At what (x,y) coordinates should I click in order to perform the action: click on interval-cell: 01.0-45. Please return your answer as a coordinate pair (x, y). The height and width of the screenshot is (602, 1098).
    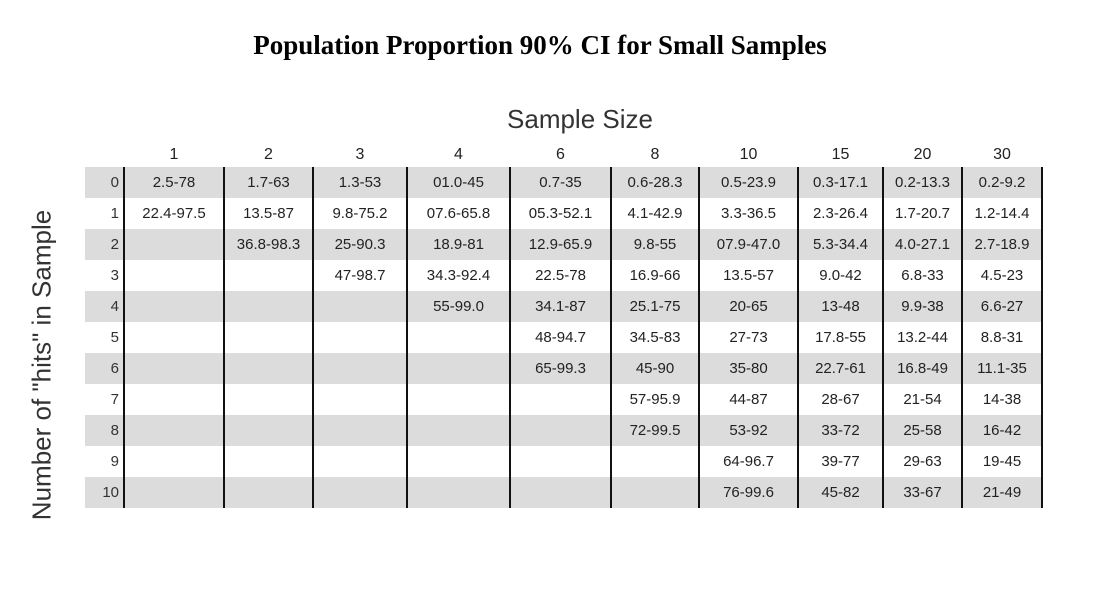
    Looking at the image, I should click on (458, 182).